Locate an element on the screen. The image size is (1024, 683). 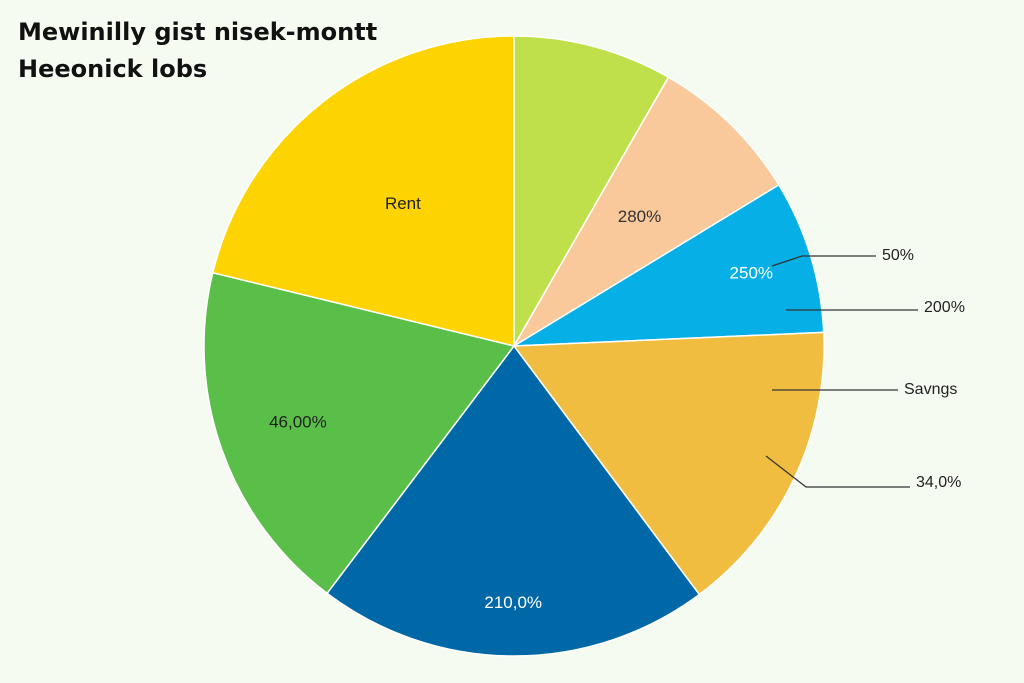
pie-slice-label-1: 280% is located at coordinates (639, 216).